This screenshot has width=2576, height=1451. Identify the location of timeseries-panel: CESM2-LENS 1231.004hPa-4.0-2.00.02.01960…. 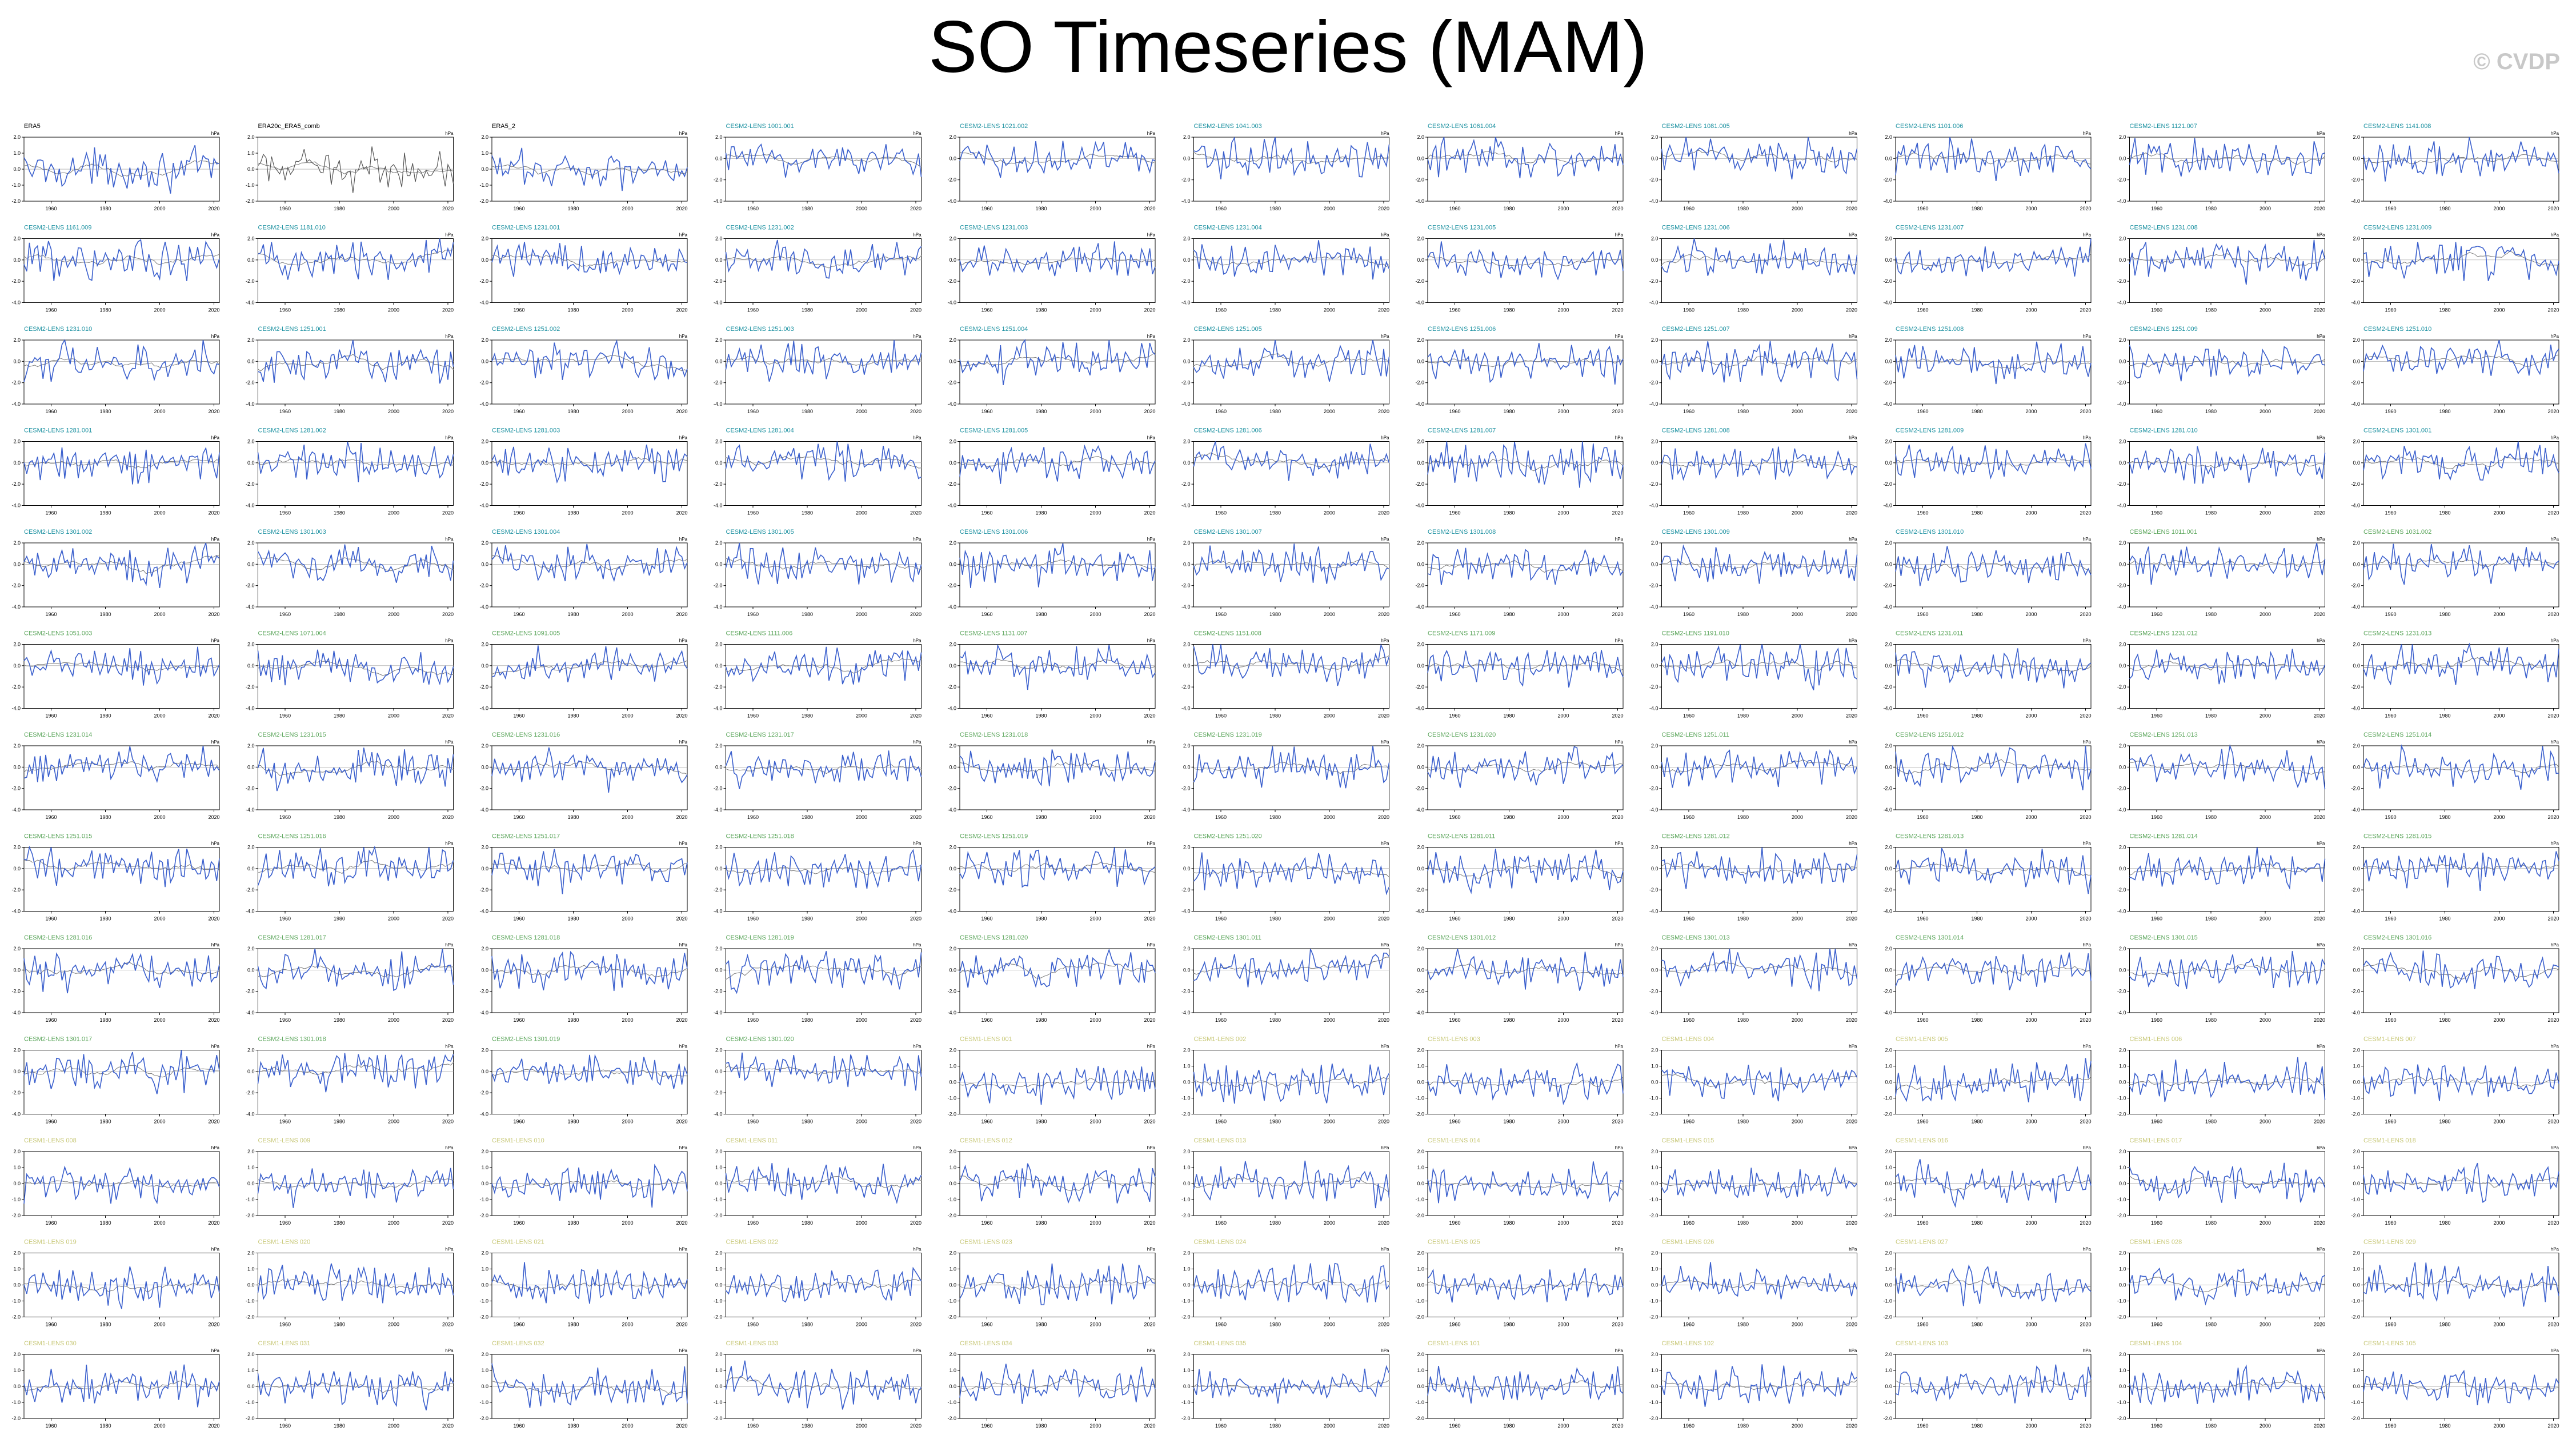
(1285, 269).